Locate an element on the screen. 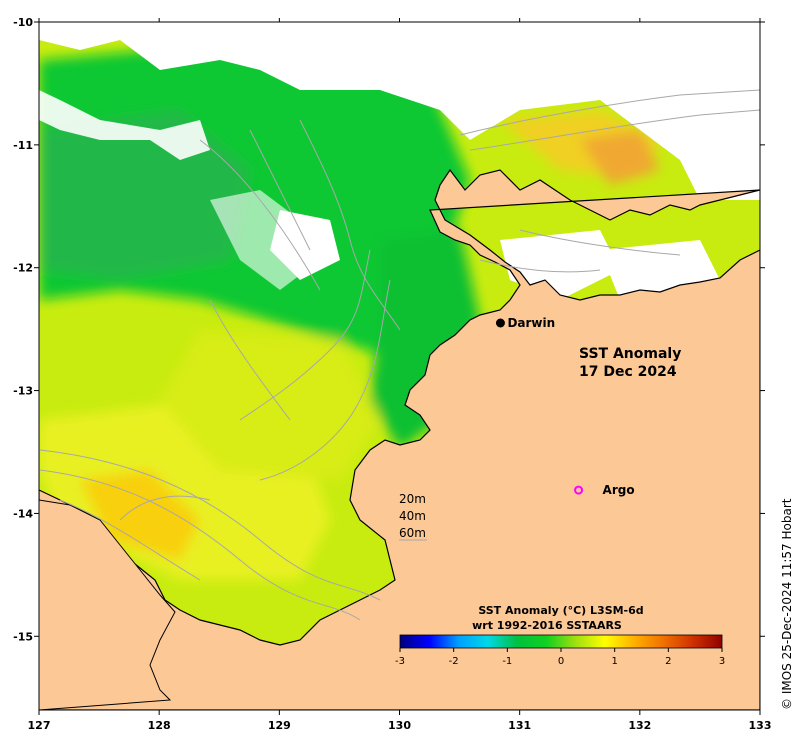 The width and height of the screenshot is (800, 750). depth-legend: 20m 40m 60m is located at coordinates (413, 516).